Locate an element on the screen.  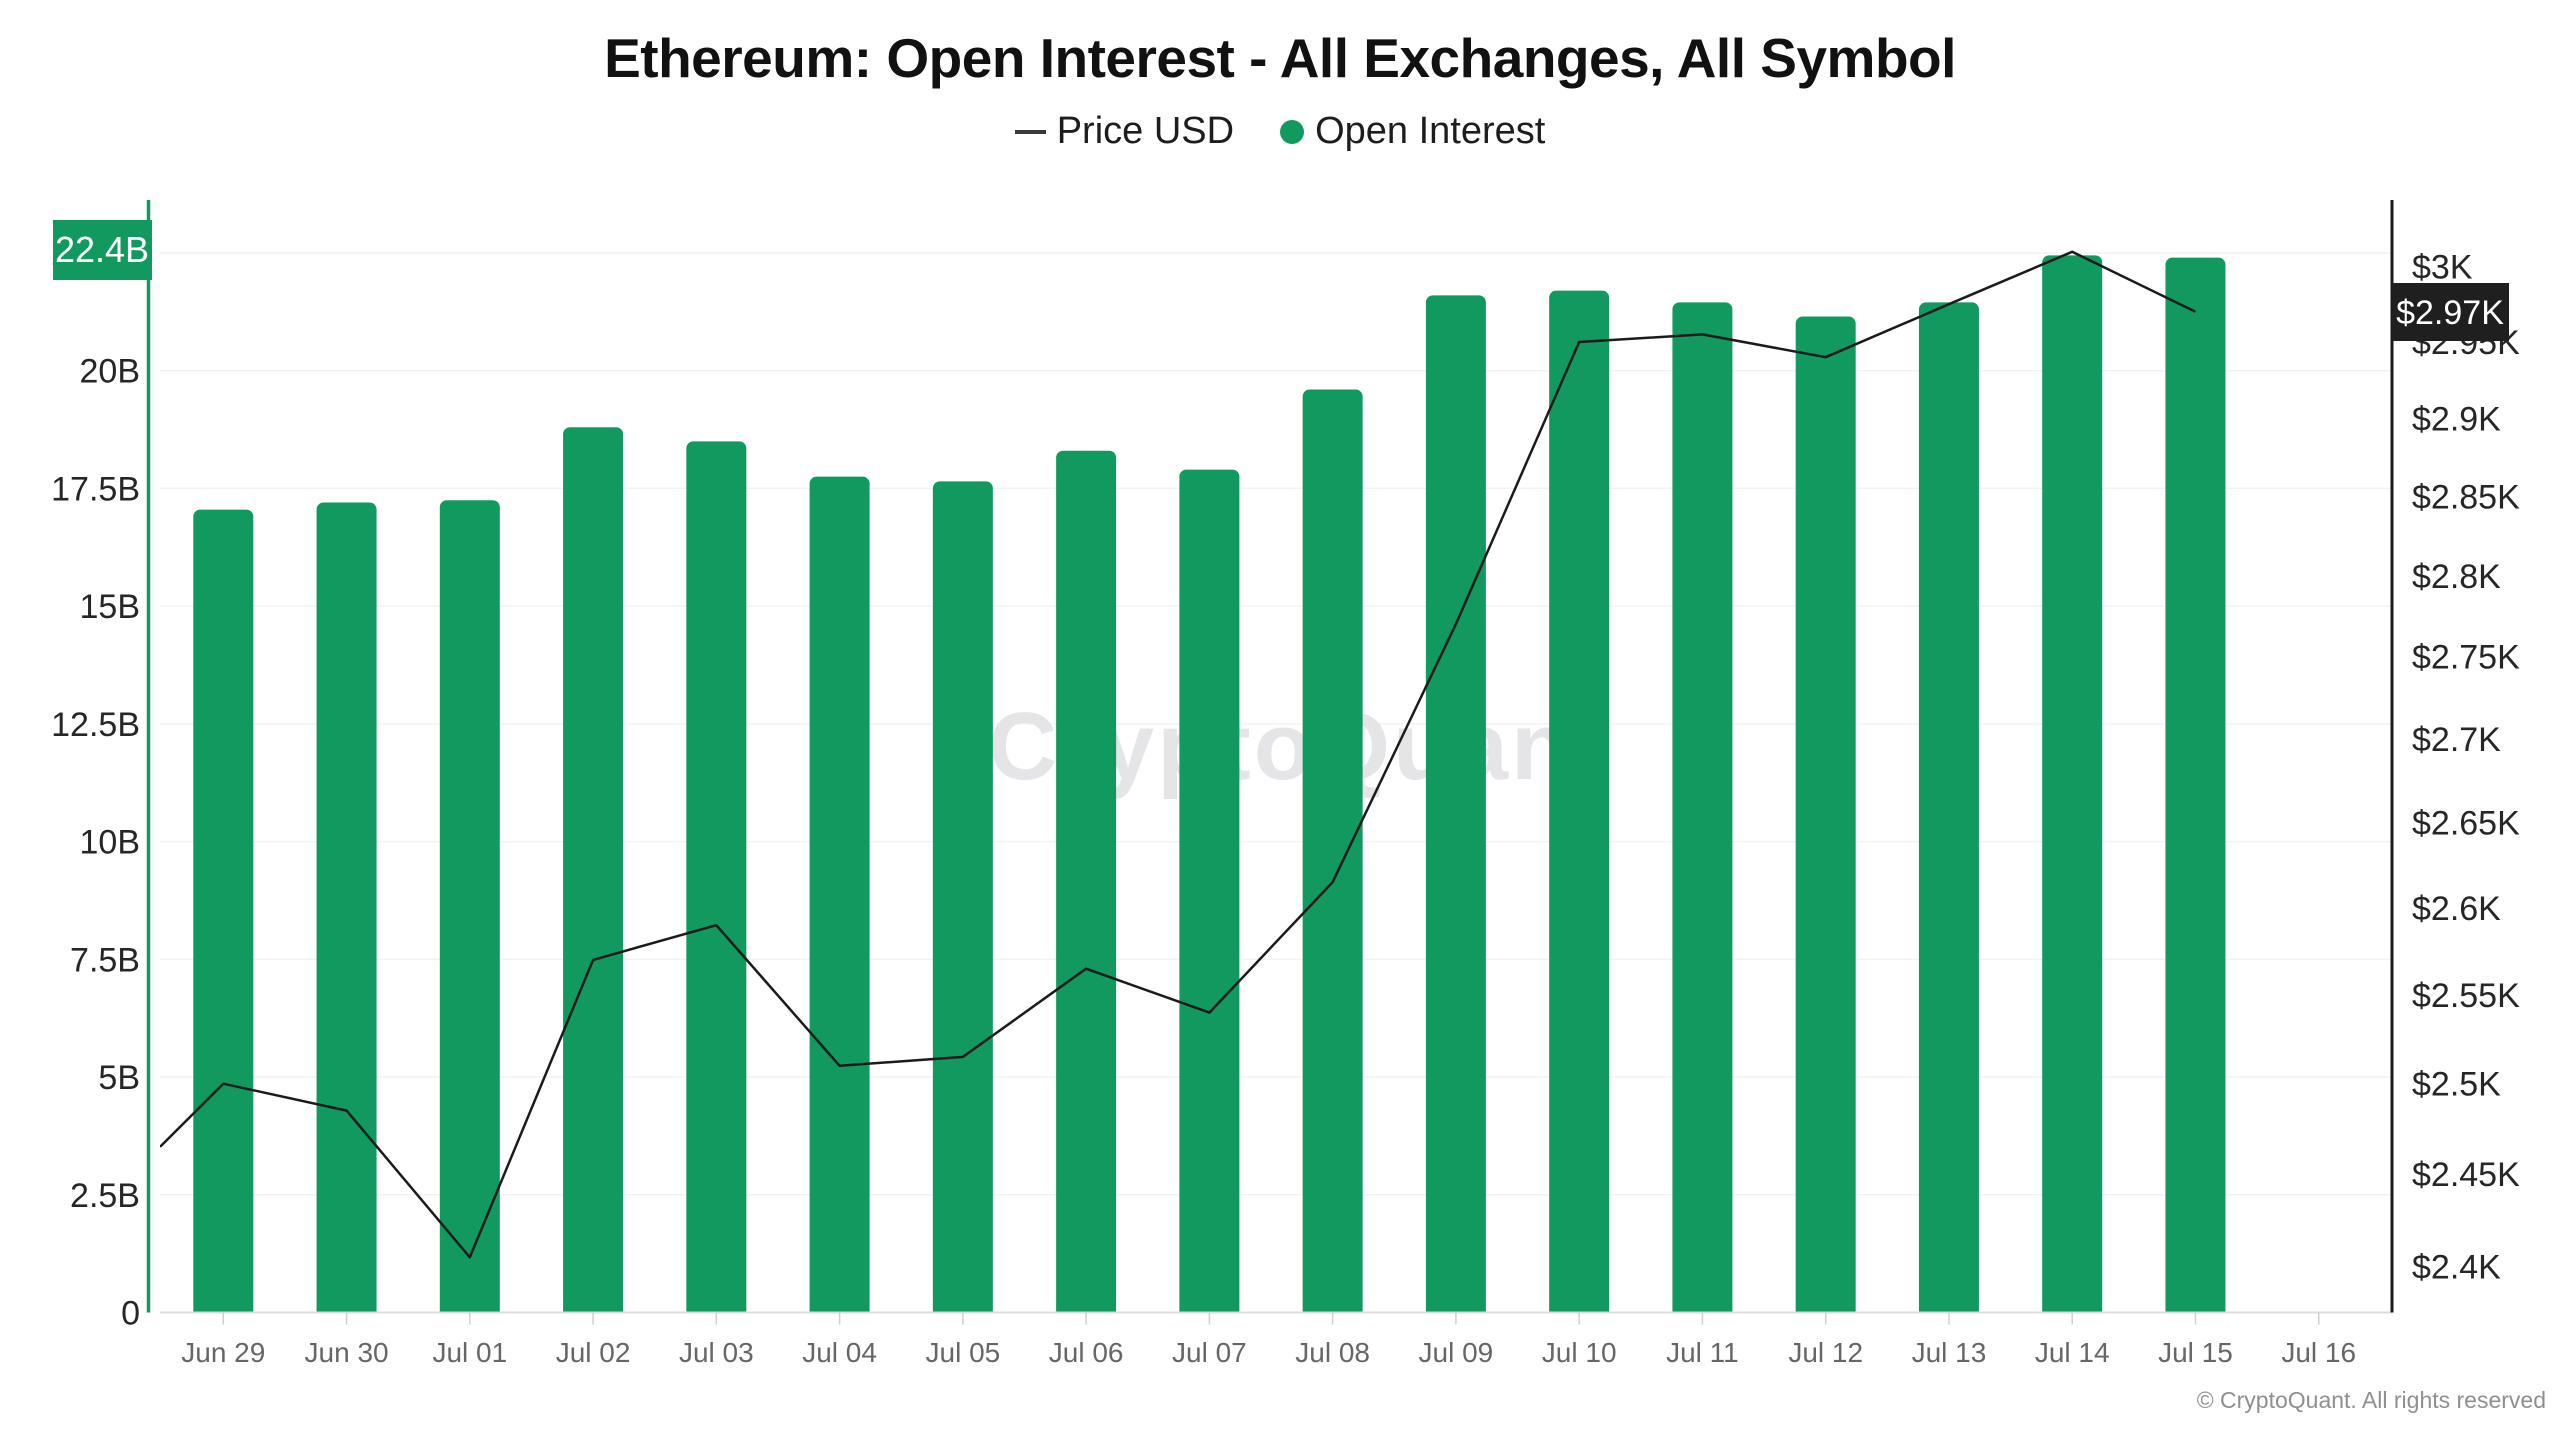
x-label-jul-03: Jul 03 is located at coordinates (716, 1352).